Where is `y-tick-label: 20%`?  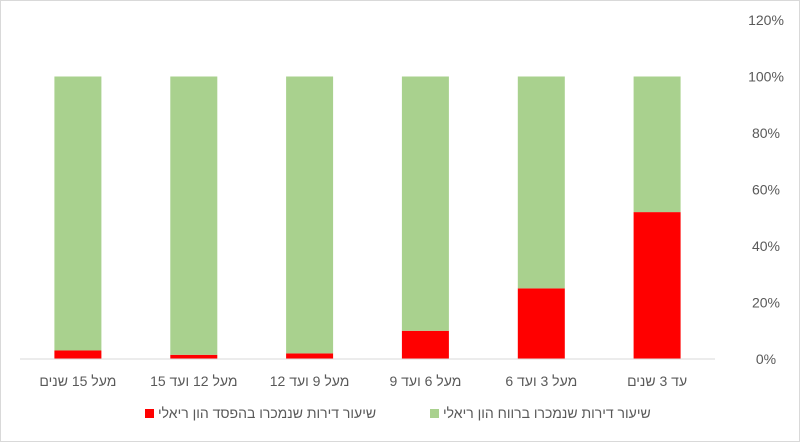 y-tick-label: 20% is located at coordinates (766, 303).